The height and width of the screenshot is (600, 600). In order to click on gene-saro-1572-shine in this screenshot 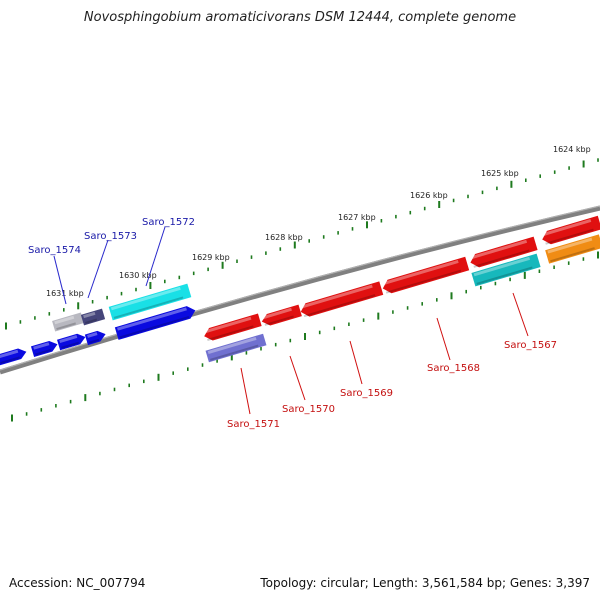, I will do `click(145, 298)`.